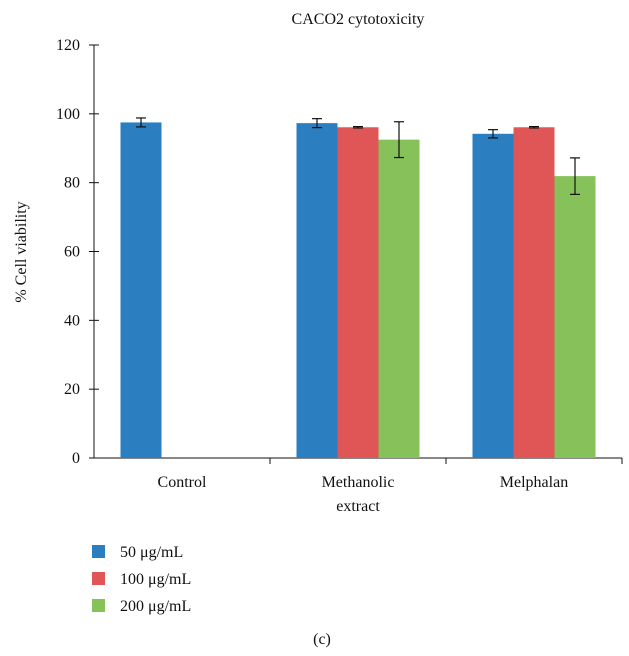 The image size is (629, 656). Describe the element at coordinates (72, 183) in the screenshot. I see `y-tick-label: 80` at that location.